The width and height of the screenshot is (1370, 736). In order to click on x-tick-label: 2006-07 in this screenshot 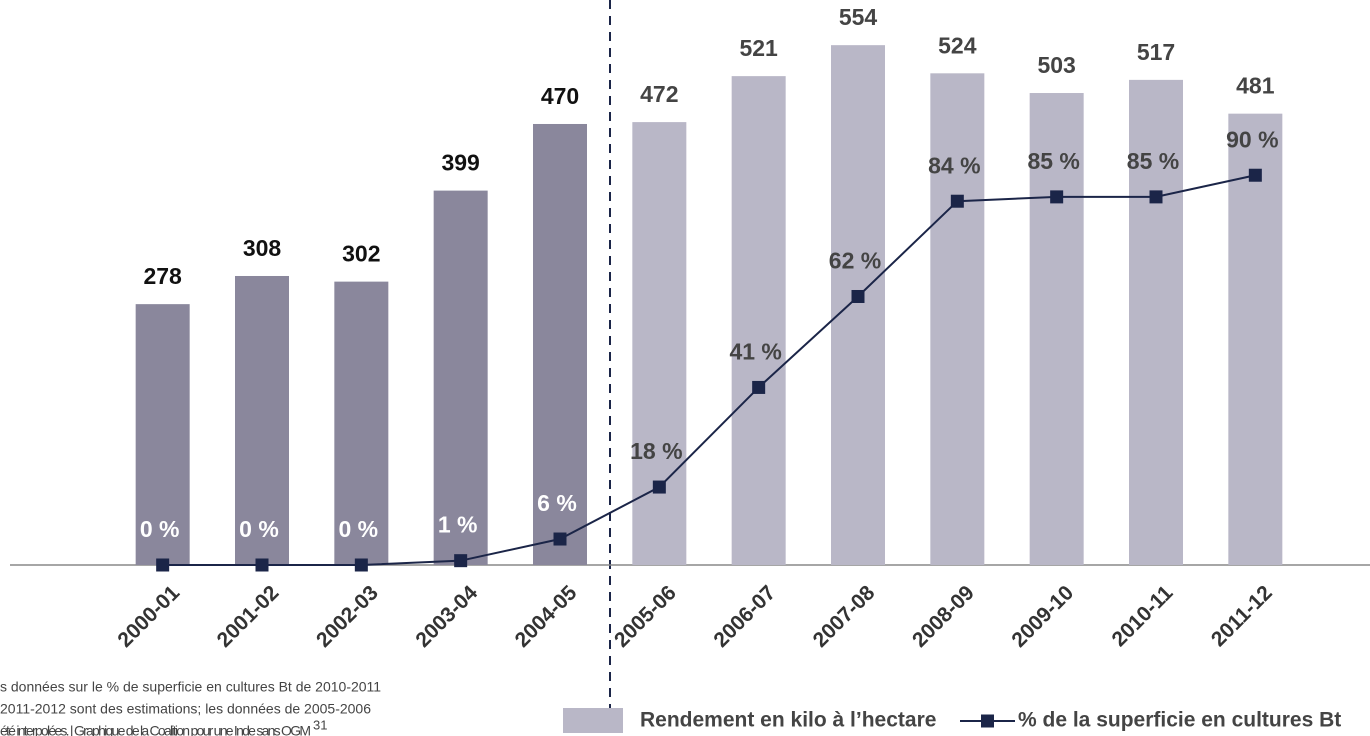, I will do `click(744, 616)`.